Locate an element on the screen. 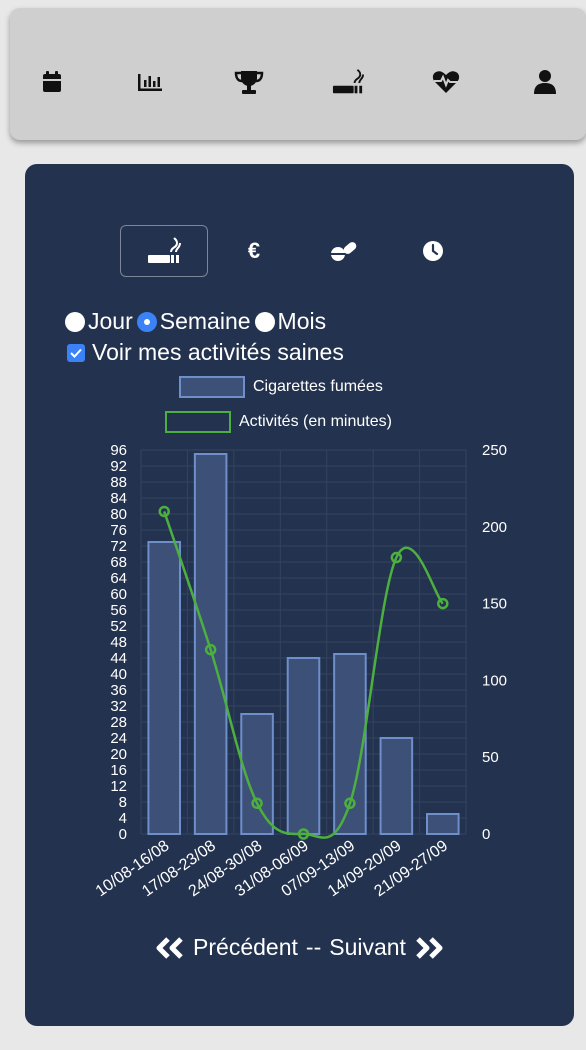  y-right-tick-label: 50 is located at coordinates (490, 757).